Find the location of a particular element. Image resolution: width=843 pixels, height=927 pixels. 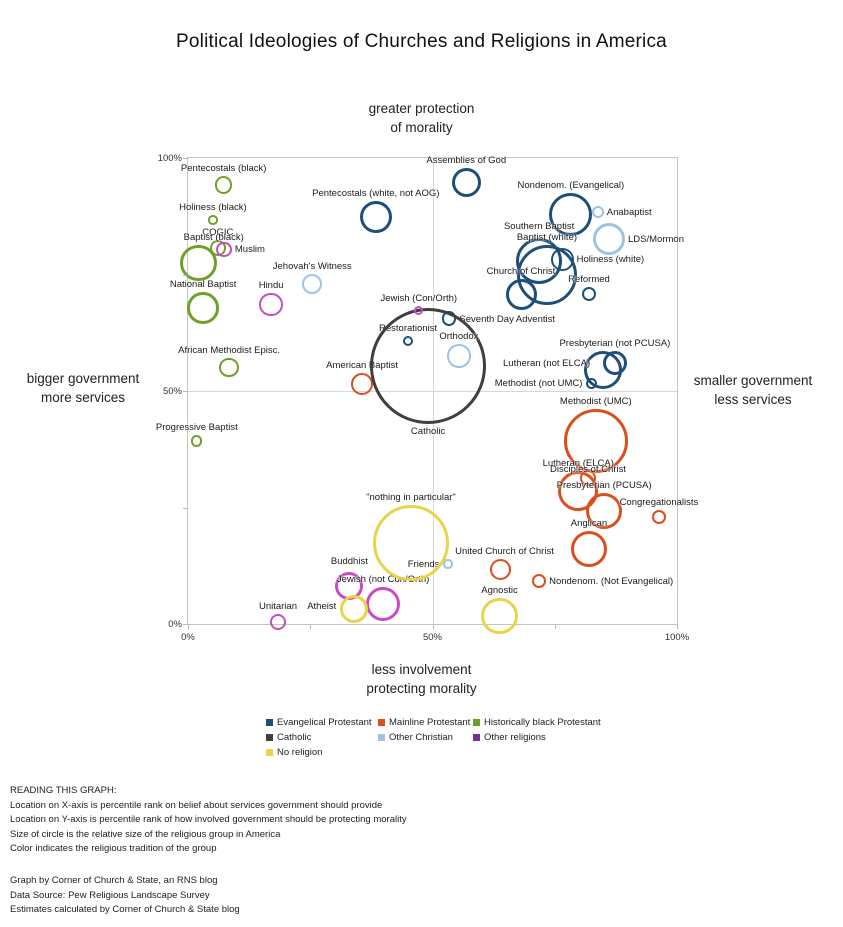

axis-label-right: smaller government less services is located at coordinates (753, 390).